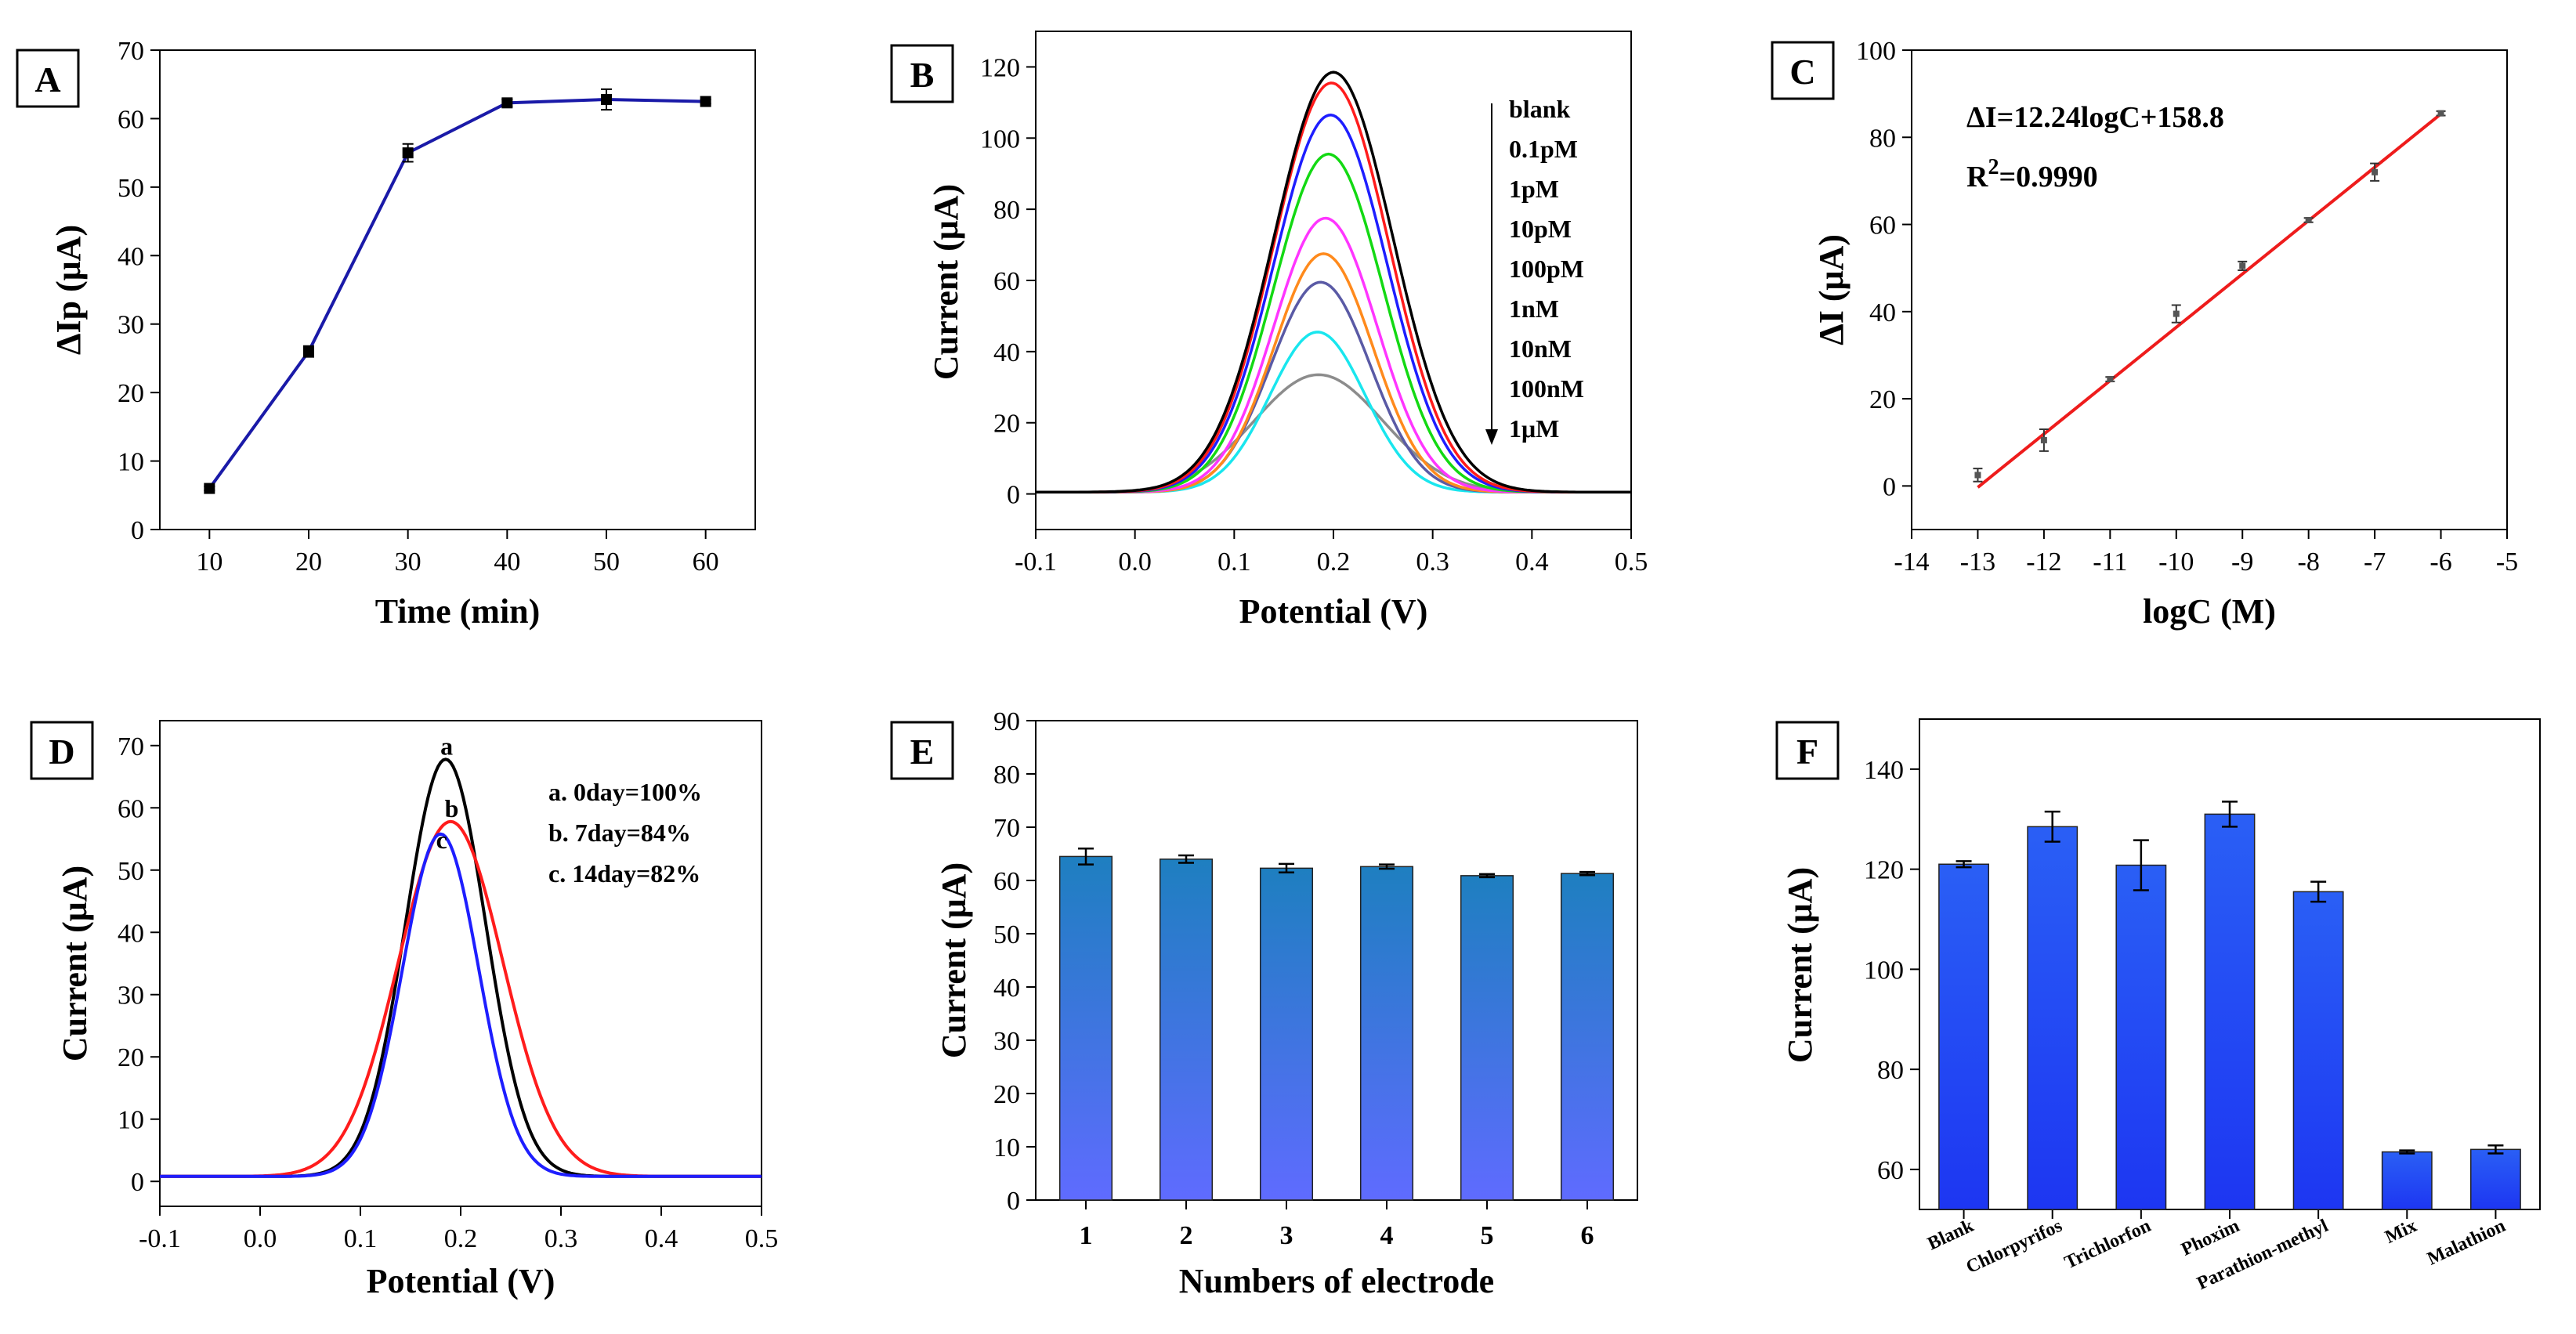 Image resolution: width=2576 pixels, height=1334 pixels. Describe the element at coordinates (1334, 562) in the screenshot. I see `b-xtick-label-3: 0.2` at that location.